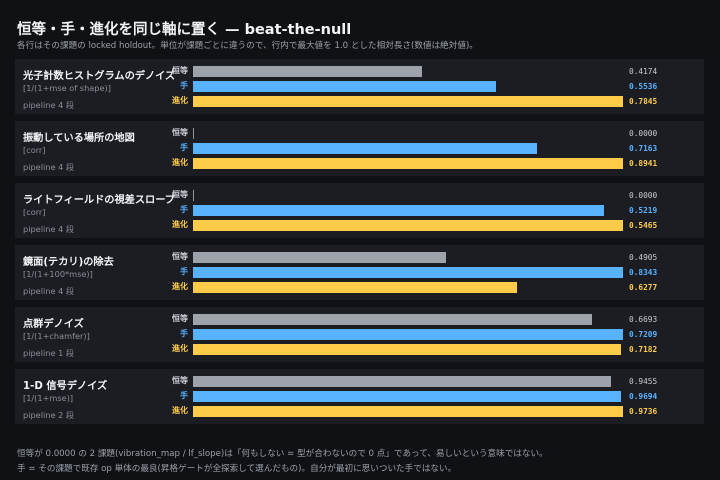 The image size is (720, 480). What do you see at coordinates (99, 200) in the screenshot?
I see `task-name: ライトフィールドの視差スロープ` at bounding box center [99, 200].